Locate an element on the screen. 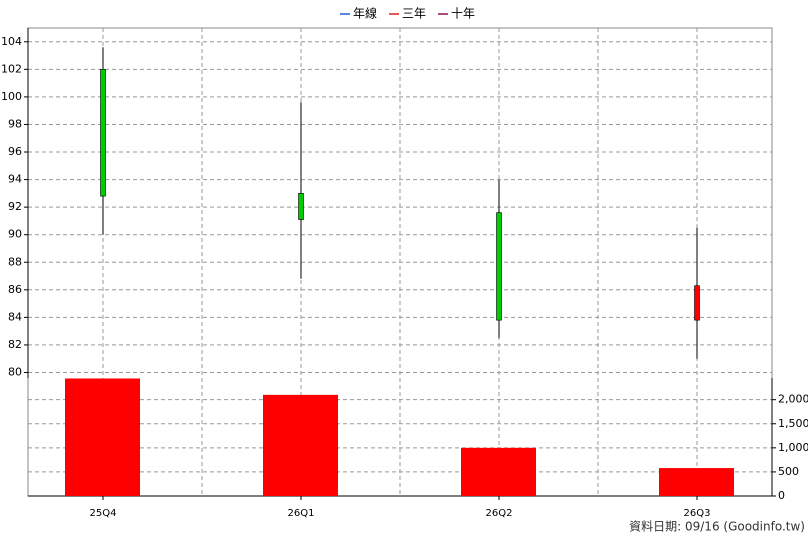 This screenshot has height=540, width=808. y-tick-label: 84 is located at coordinates (15, 316).